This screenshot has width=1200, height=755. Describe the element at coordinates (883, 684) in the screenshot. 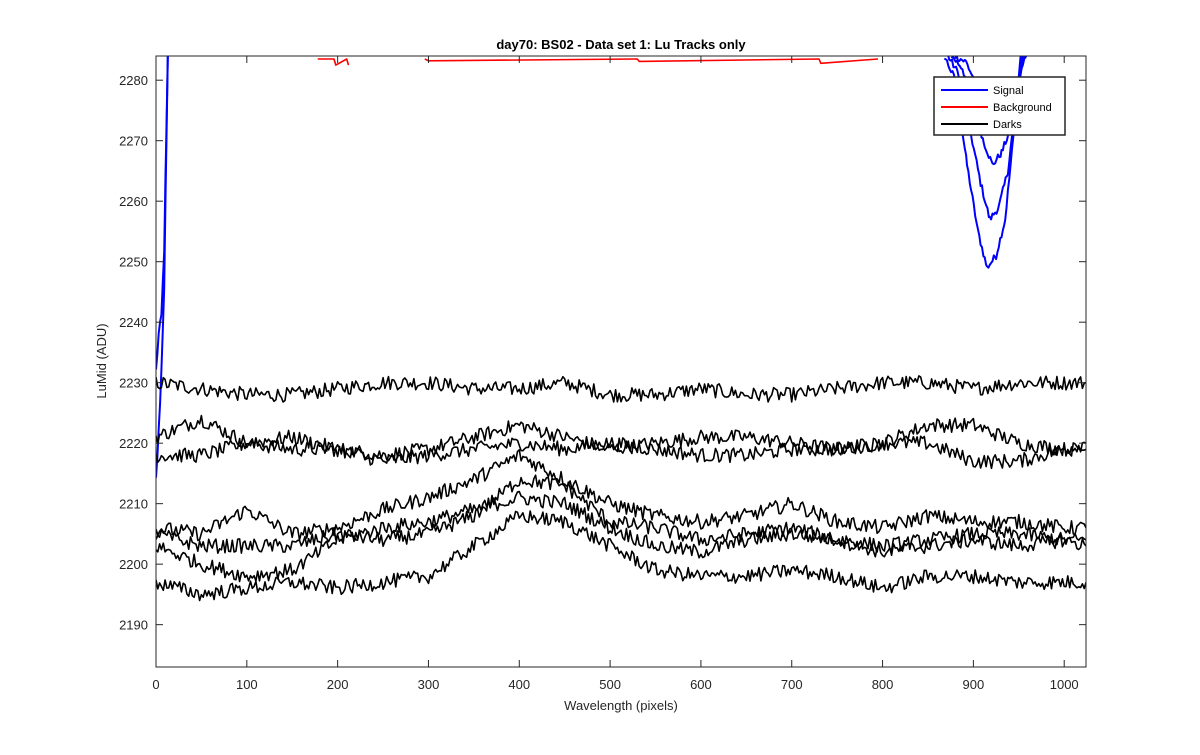

I see `x-tick-label: 800` at that location.